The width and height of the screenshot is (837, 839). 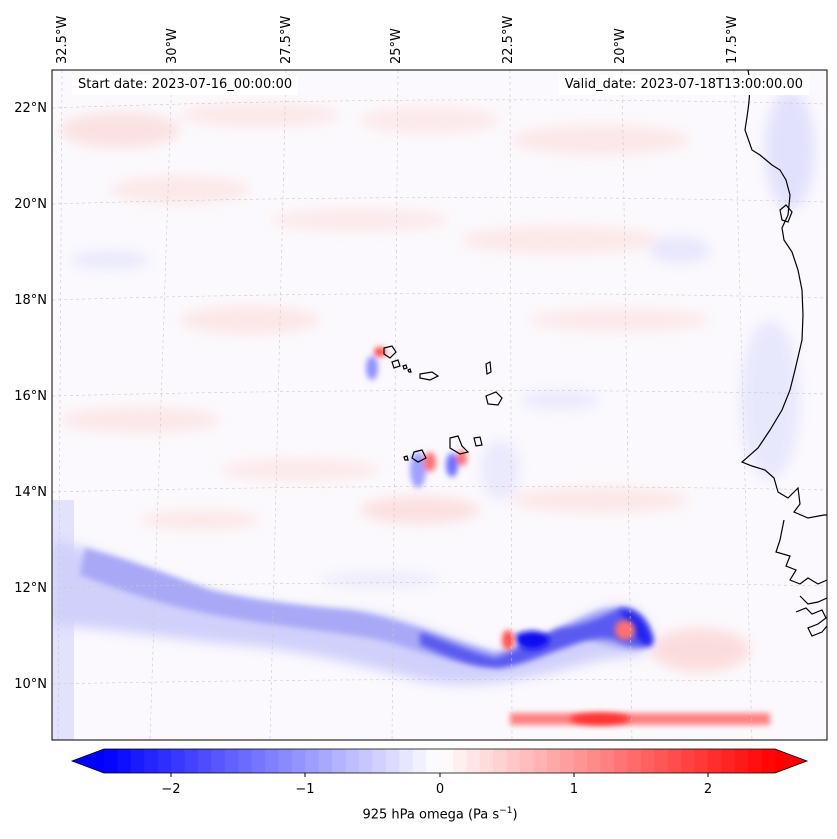 I want to click on valid-date-label: Valid_date: 2023-07-18T13:00:00.00, so click(x=683, y=85).